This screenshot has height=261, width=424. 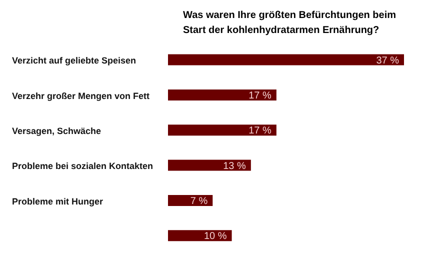 I want to click on data-label: 10 %, so click(x=215, y=236).